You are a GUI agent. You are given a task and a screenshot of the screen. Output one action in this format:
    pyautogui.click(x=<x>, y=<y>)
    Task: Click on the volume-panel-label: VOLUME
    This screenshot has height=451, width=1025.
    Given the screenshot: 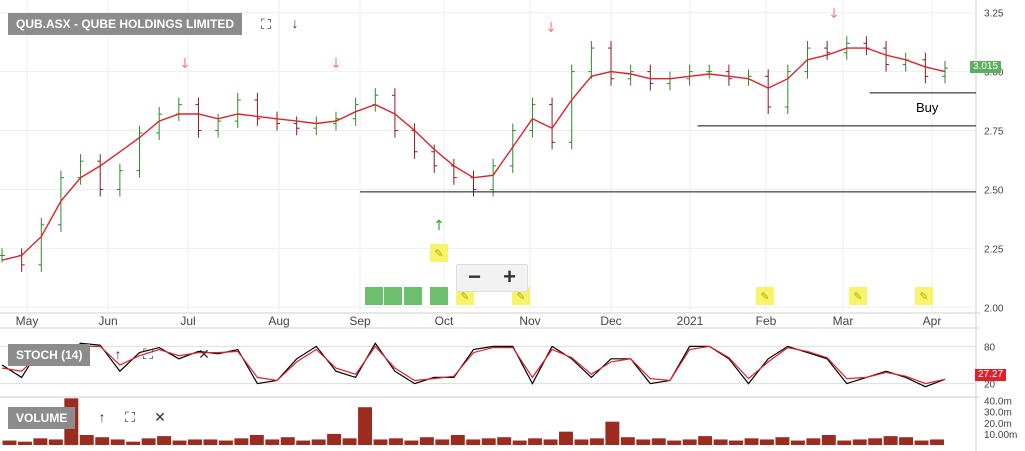 What is the action you would take?
    pyautogui.click(x=42, y=418)
    